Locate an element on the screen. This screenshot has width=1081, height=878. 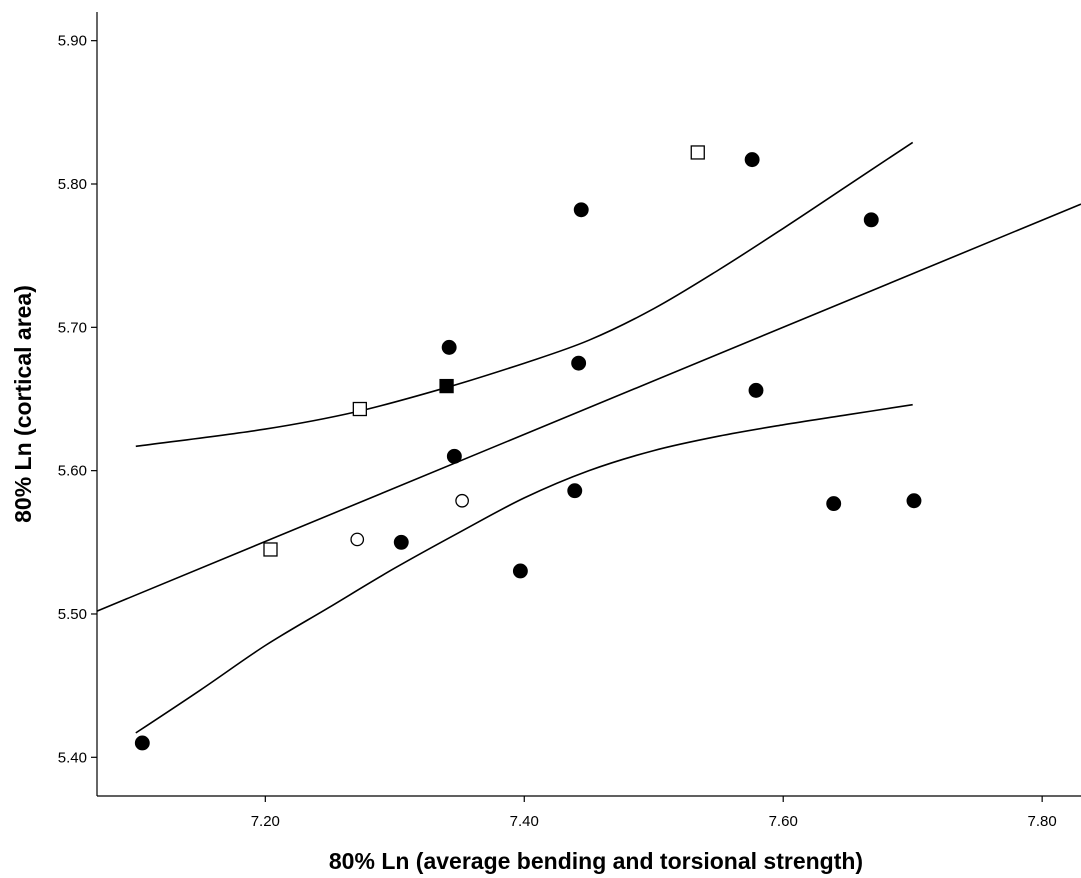
y-tick-label: 5.40 is located at coordinates (72, 757).